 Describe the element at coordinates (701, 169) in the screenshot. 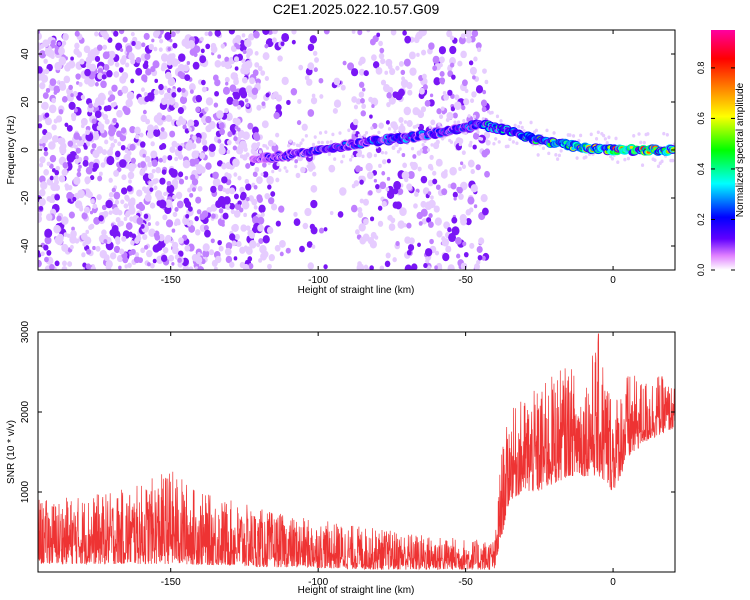

I see `colorbar-tick-label: 0.4` at that location.